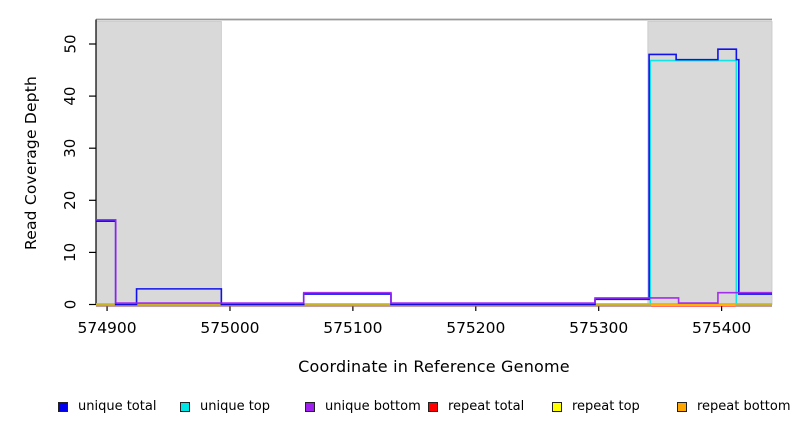 Image resolution: width=792 pixels, height=432 pixels. Describe the element at coordinates (434, 366) in the screenshot. I see `x-axis-title: Coordinate in Reference Genome` at that location.